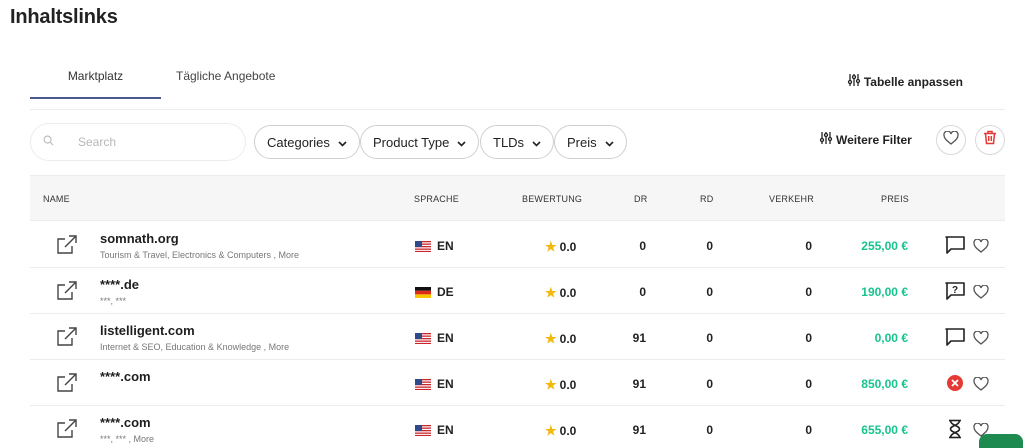 This screenshot has height=448, width=1024. Describe the element at coordinates (298, 142) in the screenshot. I see `categories-dropdown-label: Categories` at that location.